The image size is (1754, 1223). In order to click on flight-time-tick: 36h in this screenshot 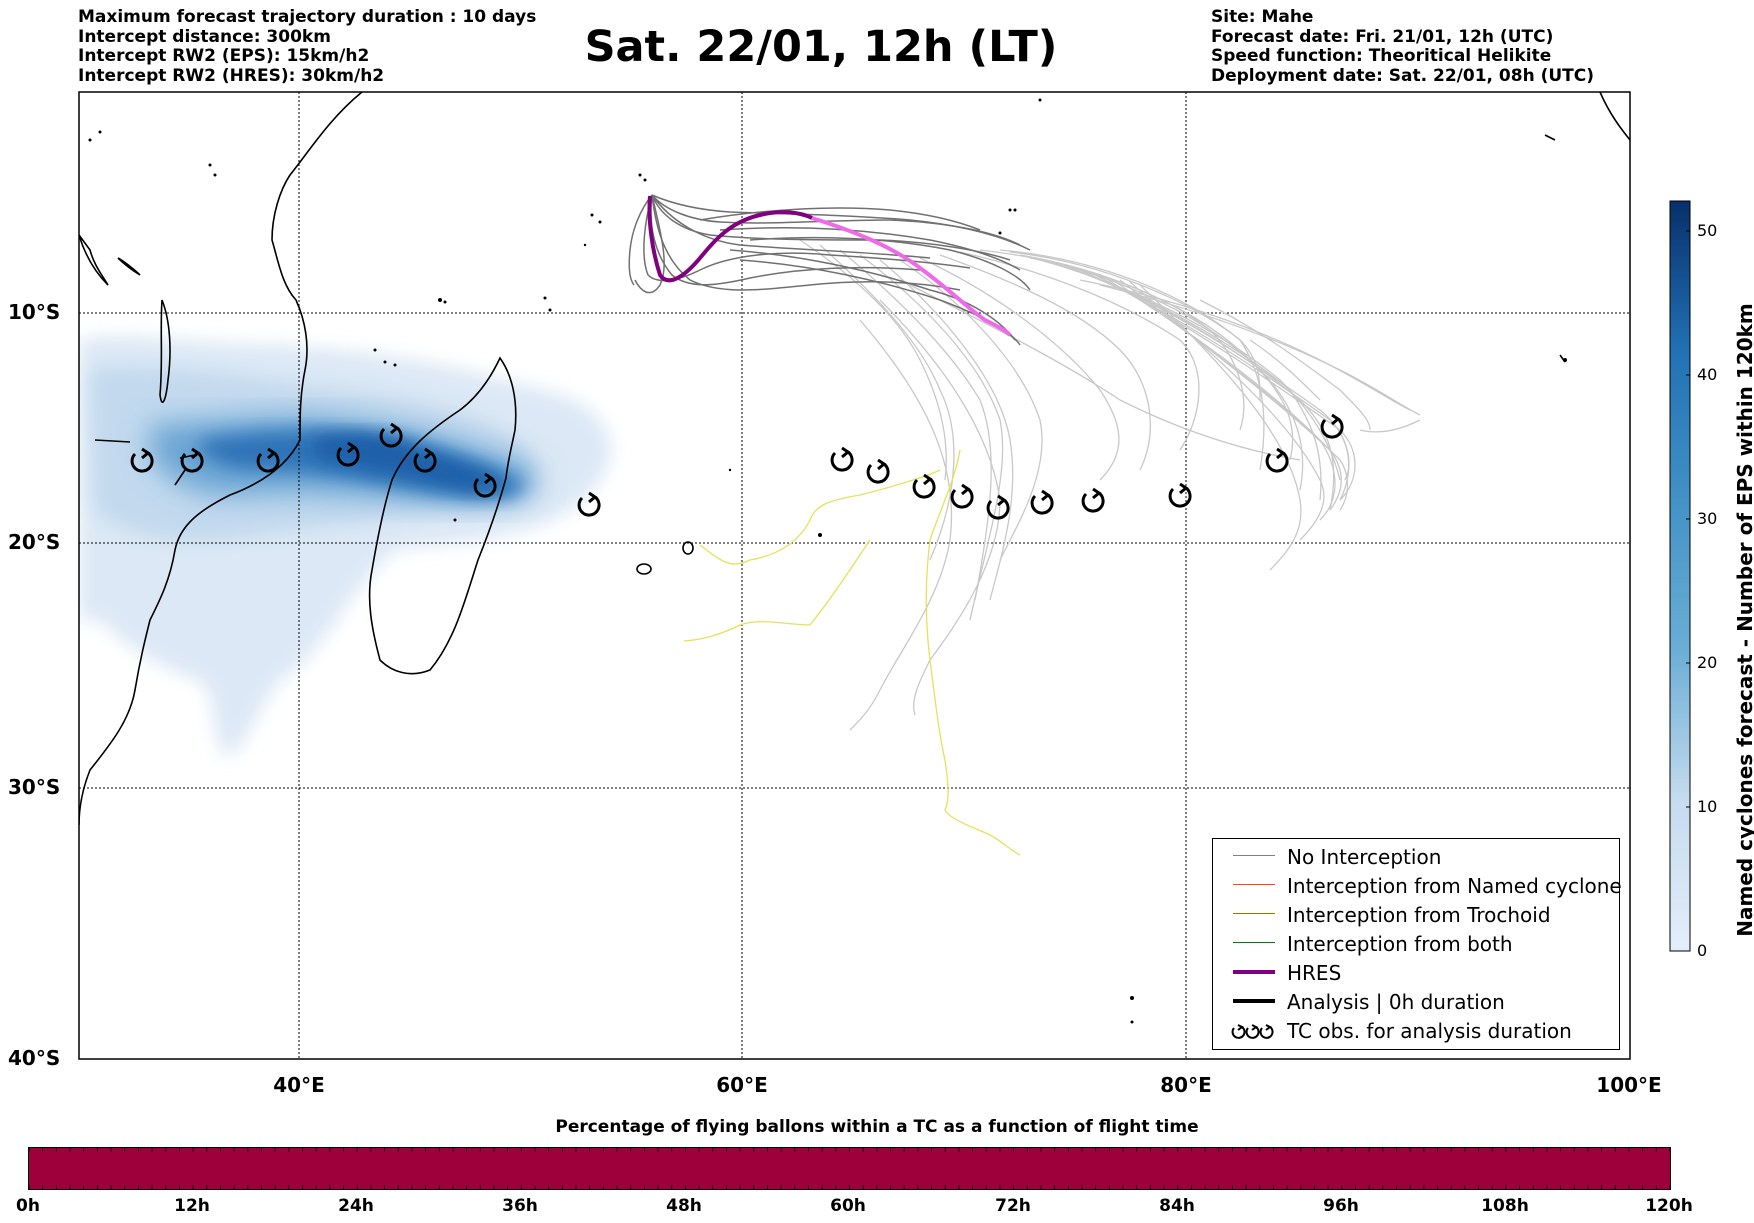, I will do `click(520, 1206)`.